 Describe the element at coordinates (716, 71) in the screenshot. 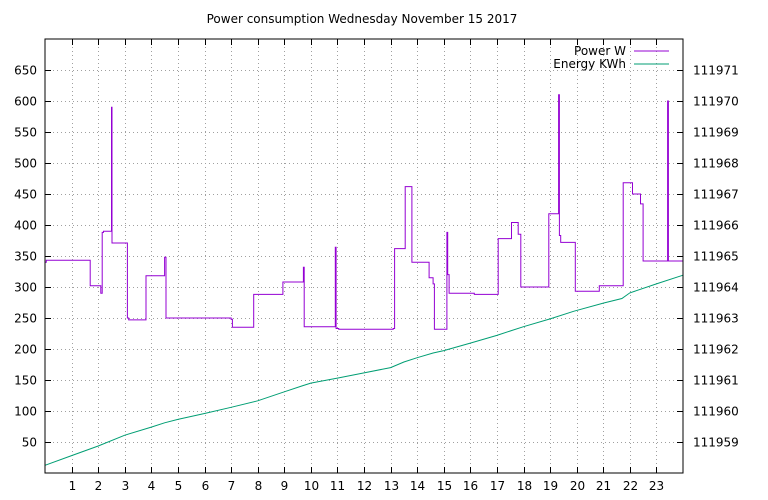

I see `y-right-tick-label: 111971` at that location.